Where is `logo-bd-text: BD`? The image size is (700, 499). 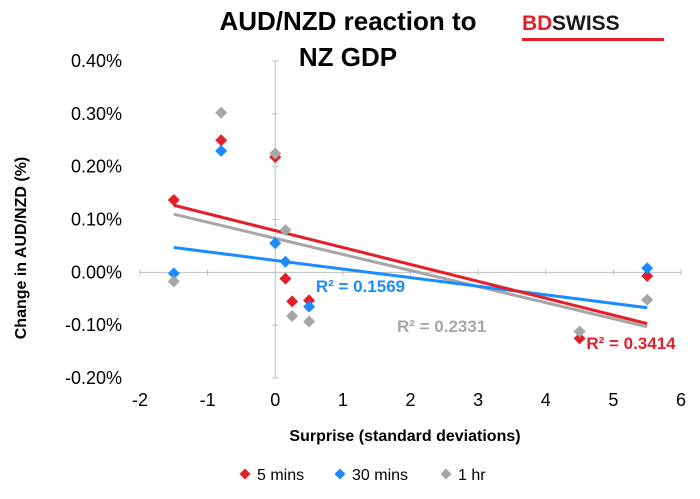 logo-bd-text: BD is located at coordinates (537, 23).